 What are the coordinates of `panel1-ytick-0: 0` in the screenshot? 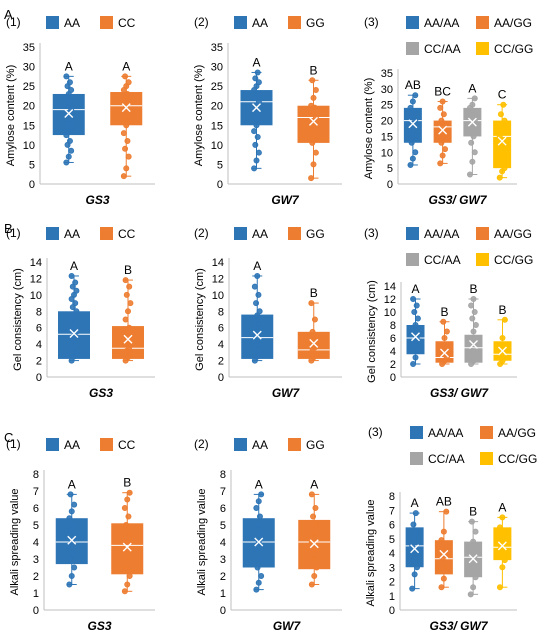 It's located at (32, 185).